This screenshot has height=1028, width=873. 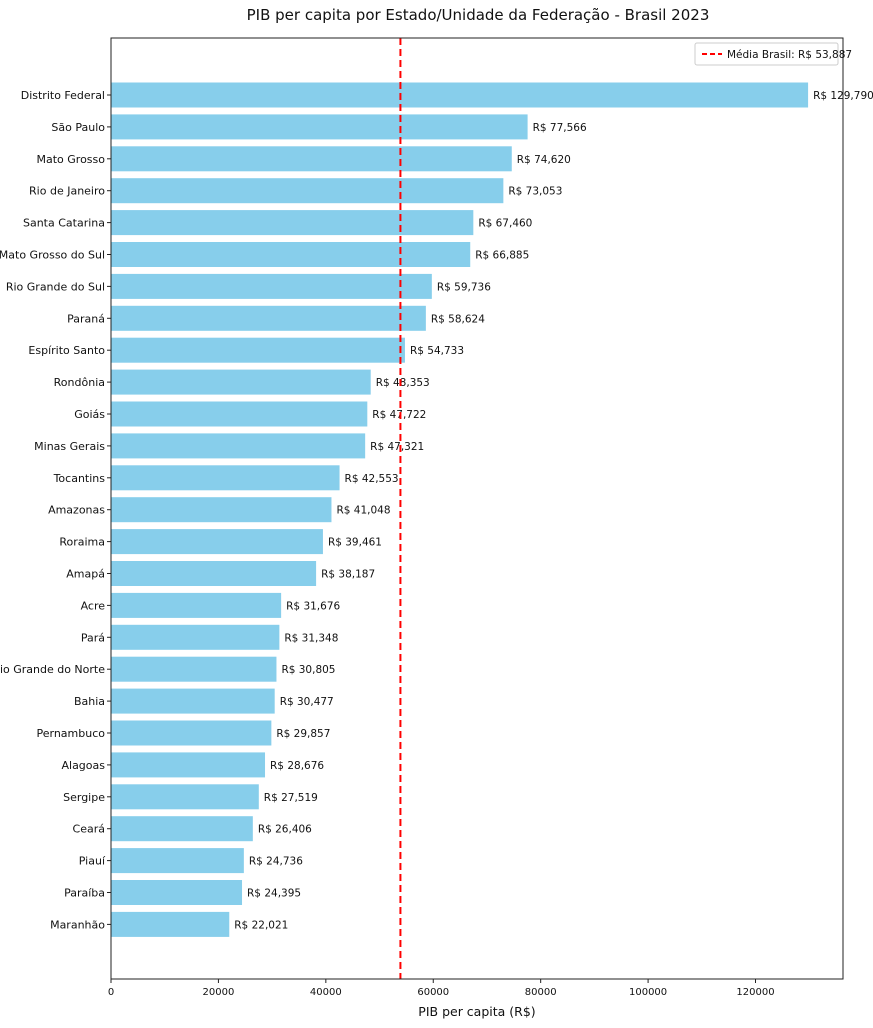 I want to click on bar-value-label: R$ 31,348, so click(x=311, y=638).